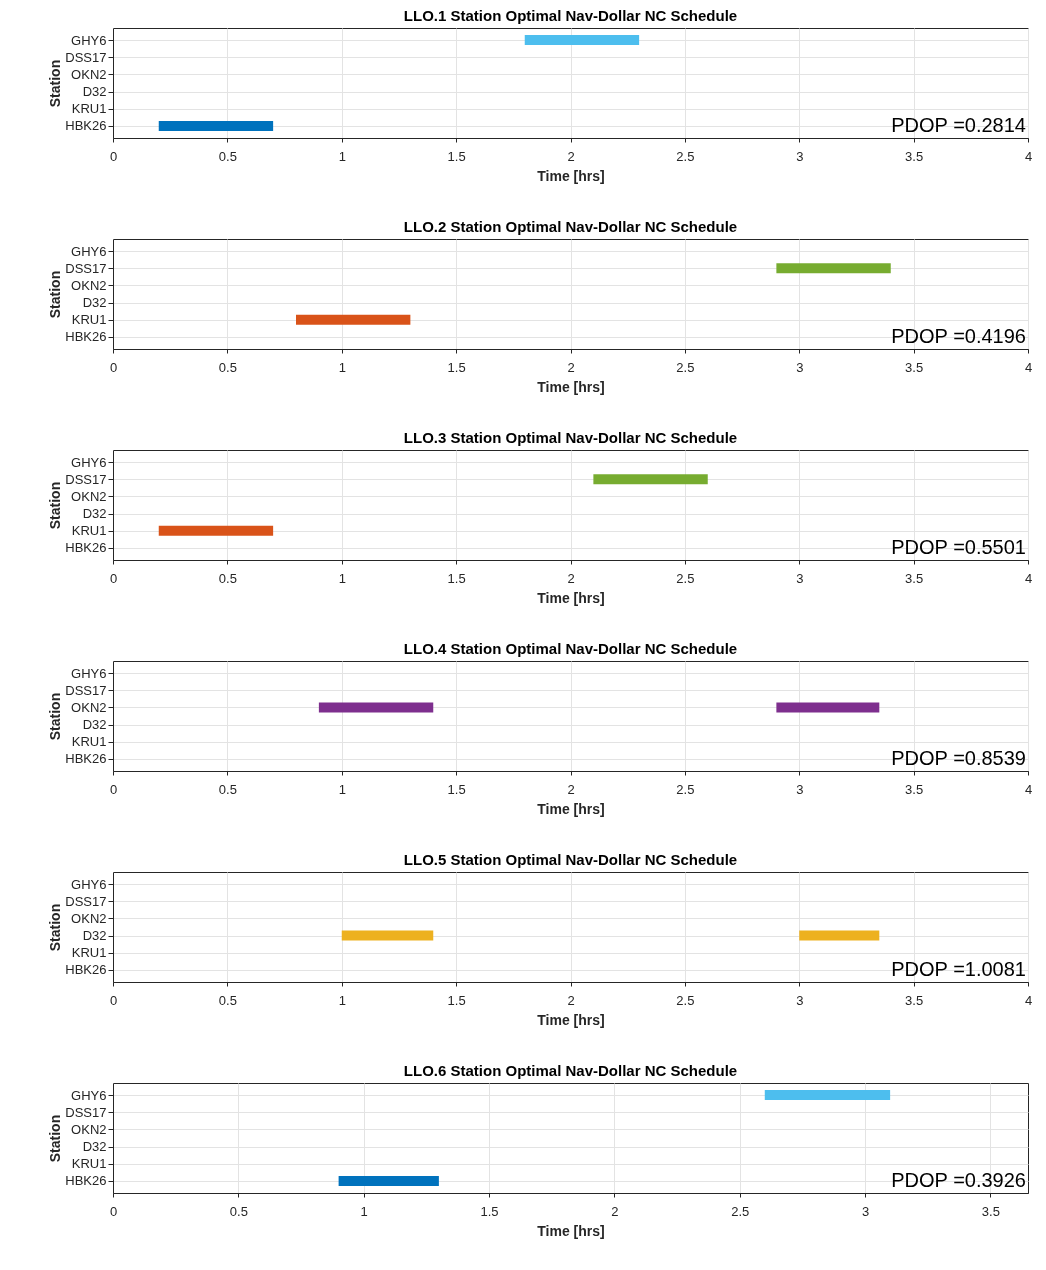  I want to click on annotation: PDOP =1.0081, so click(958, 969).